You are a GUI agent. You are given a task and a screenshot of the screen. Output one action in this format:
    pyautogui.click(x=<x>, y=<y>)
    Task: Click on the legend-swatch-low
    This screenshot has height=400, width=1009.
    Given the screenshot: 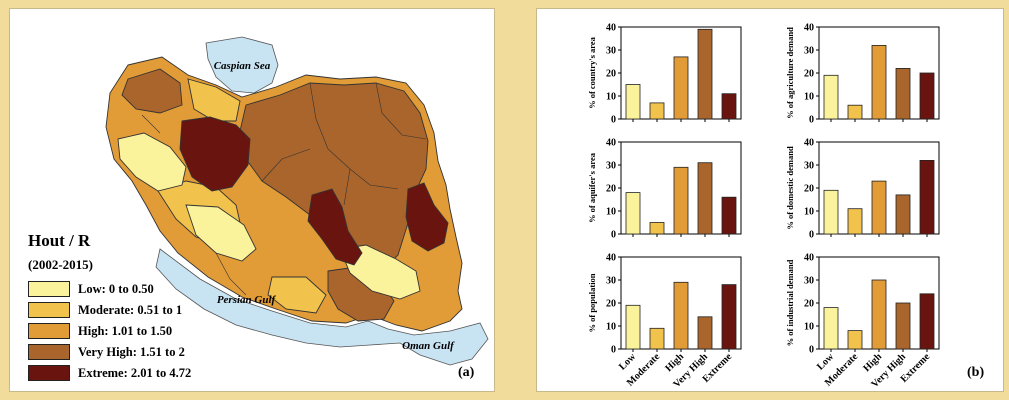 What is the action you would take?
    pyautogui.click(x=49, y=289)
    